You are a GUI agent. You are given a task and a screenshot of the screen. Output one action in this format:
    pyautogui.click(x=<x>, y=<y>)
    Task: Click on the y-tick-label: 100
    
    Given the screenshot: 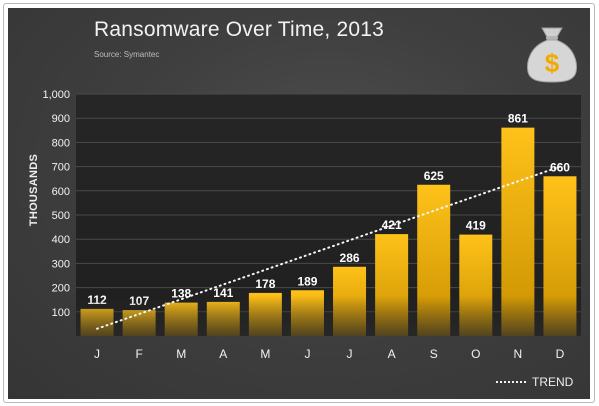 What is the action you would take?
    pyautogui.click(x=61, y=313)
    